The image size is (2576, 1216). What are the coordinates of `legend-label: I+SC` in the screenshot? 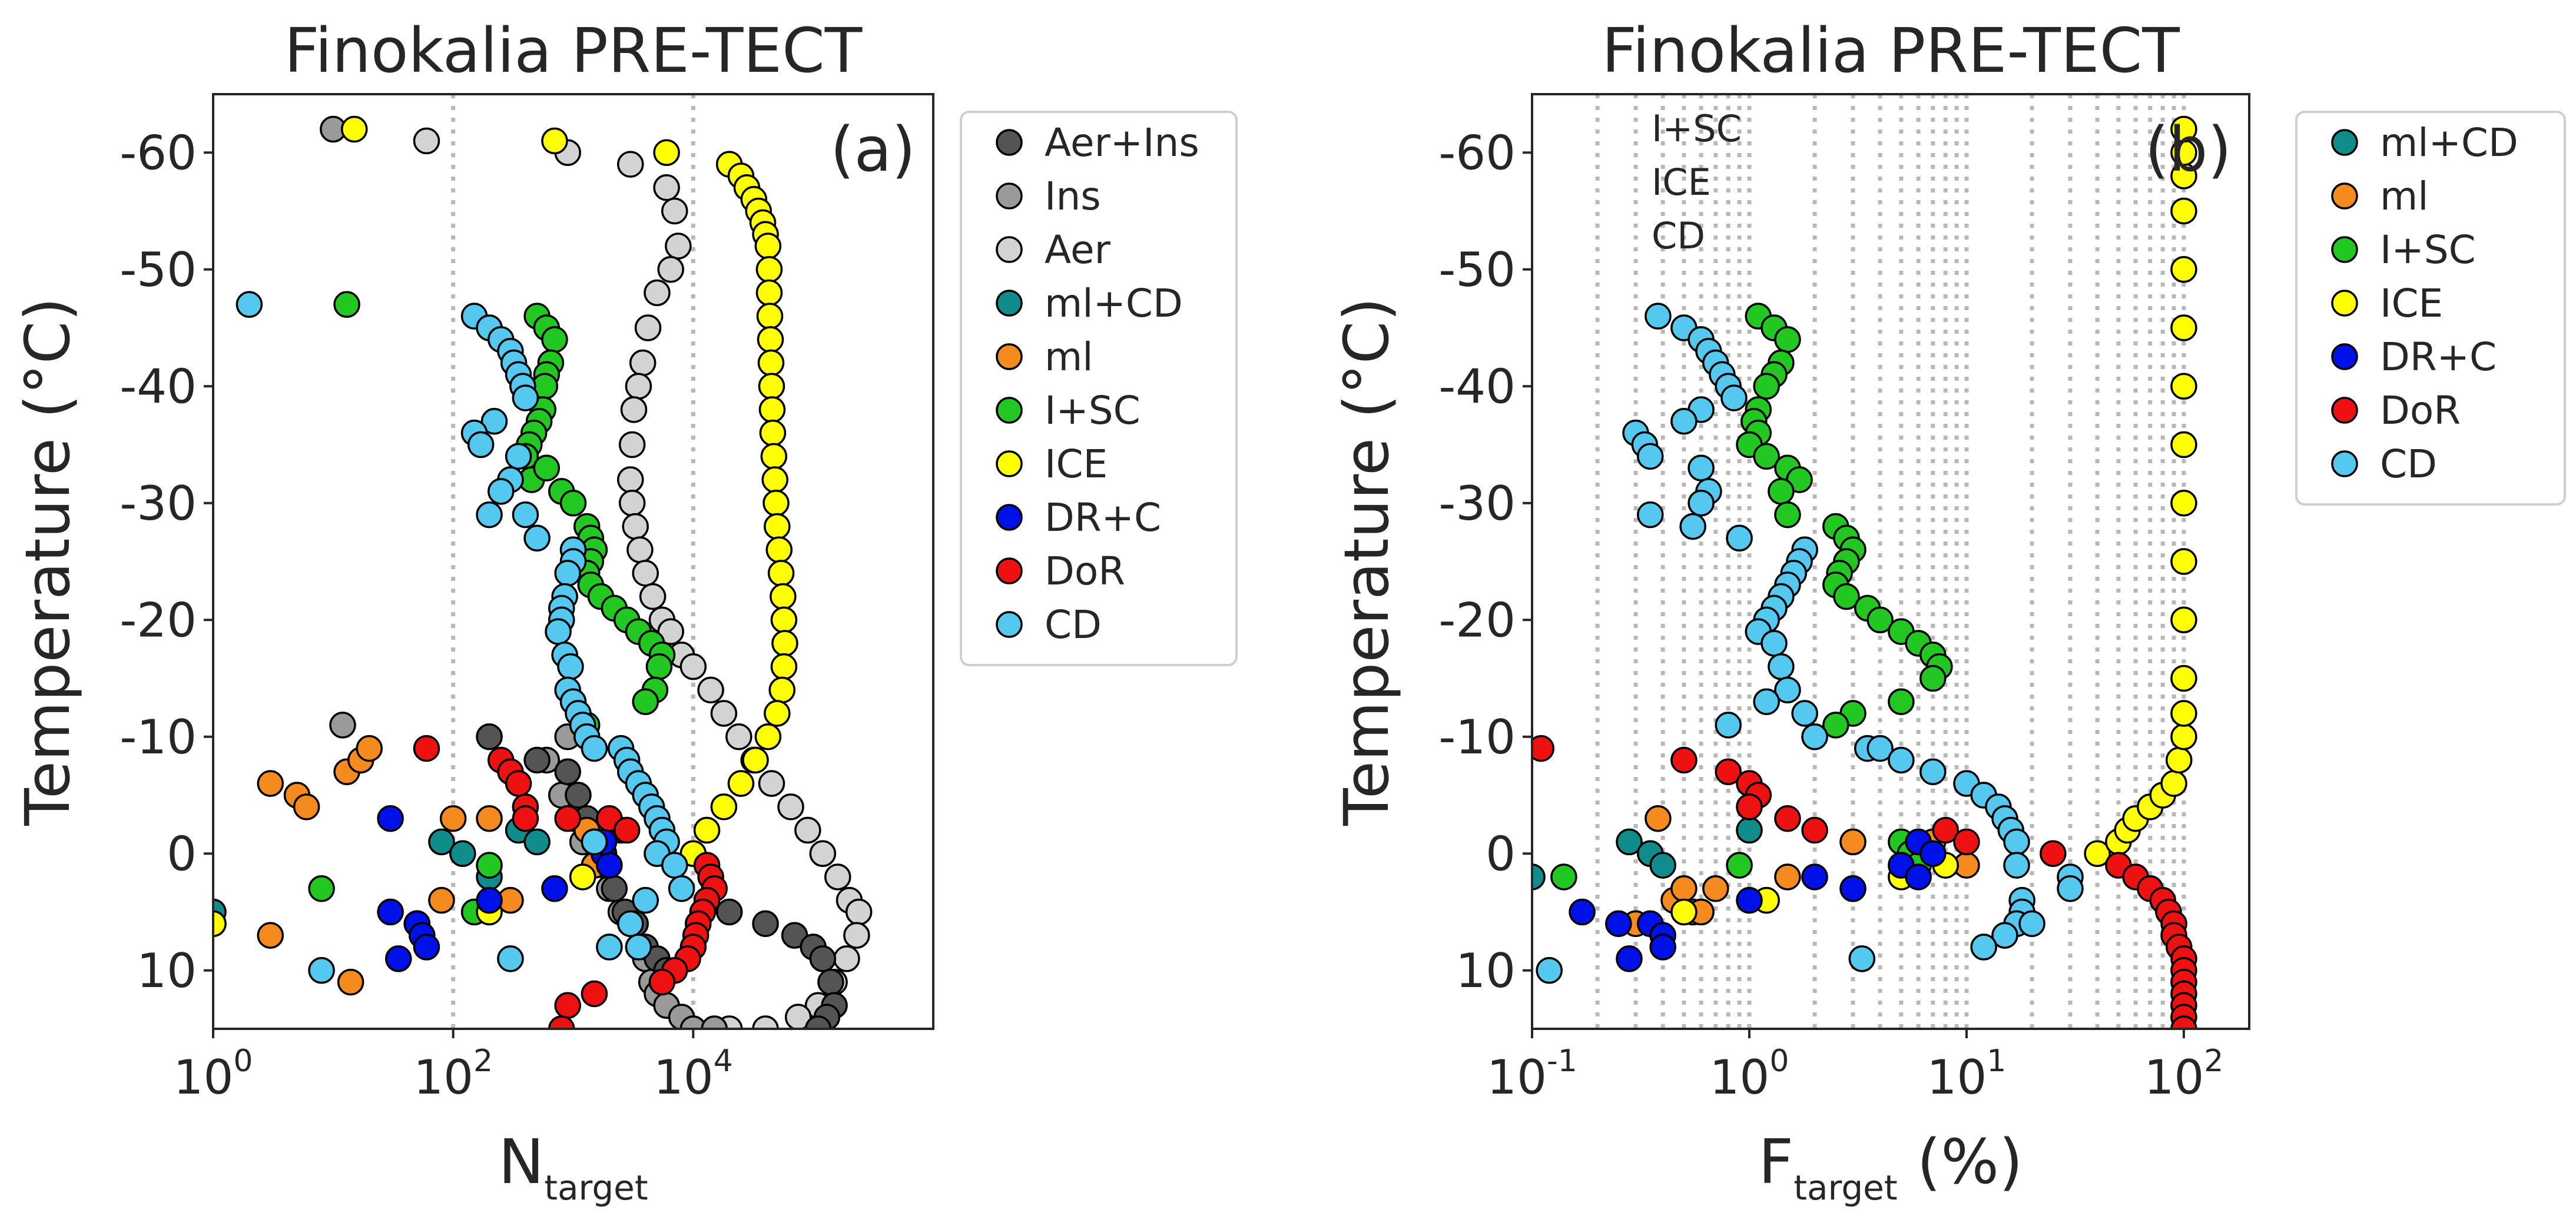 It's located at (2428, 250).